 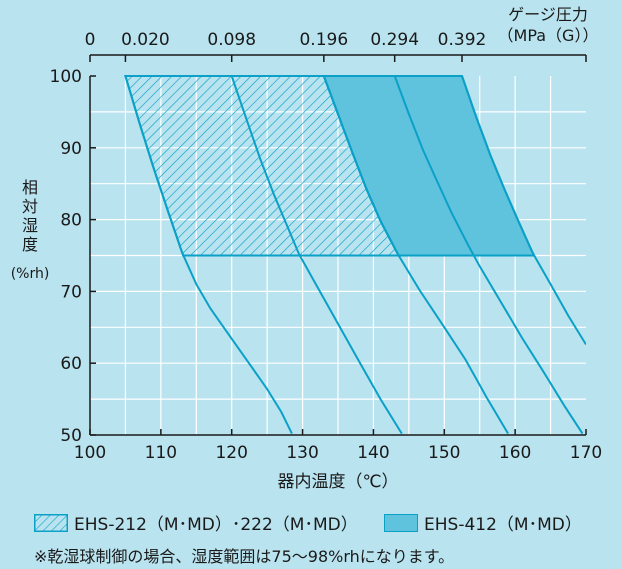 What do you see at coordinates (30, 244) in the screenshot?
I see `y-axis-title-char: 度` at bounding box center [30, 244].